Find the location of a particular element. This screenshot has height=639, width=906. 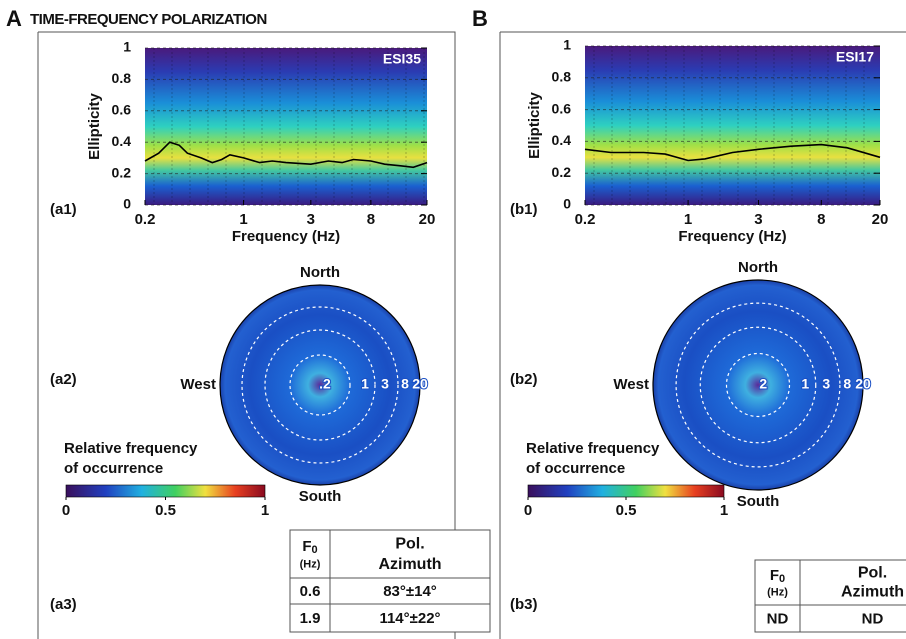

table-cell: 1.9 is located at coordinates (310, 618).